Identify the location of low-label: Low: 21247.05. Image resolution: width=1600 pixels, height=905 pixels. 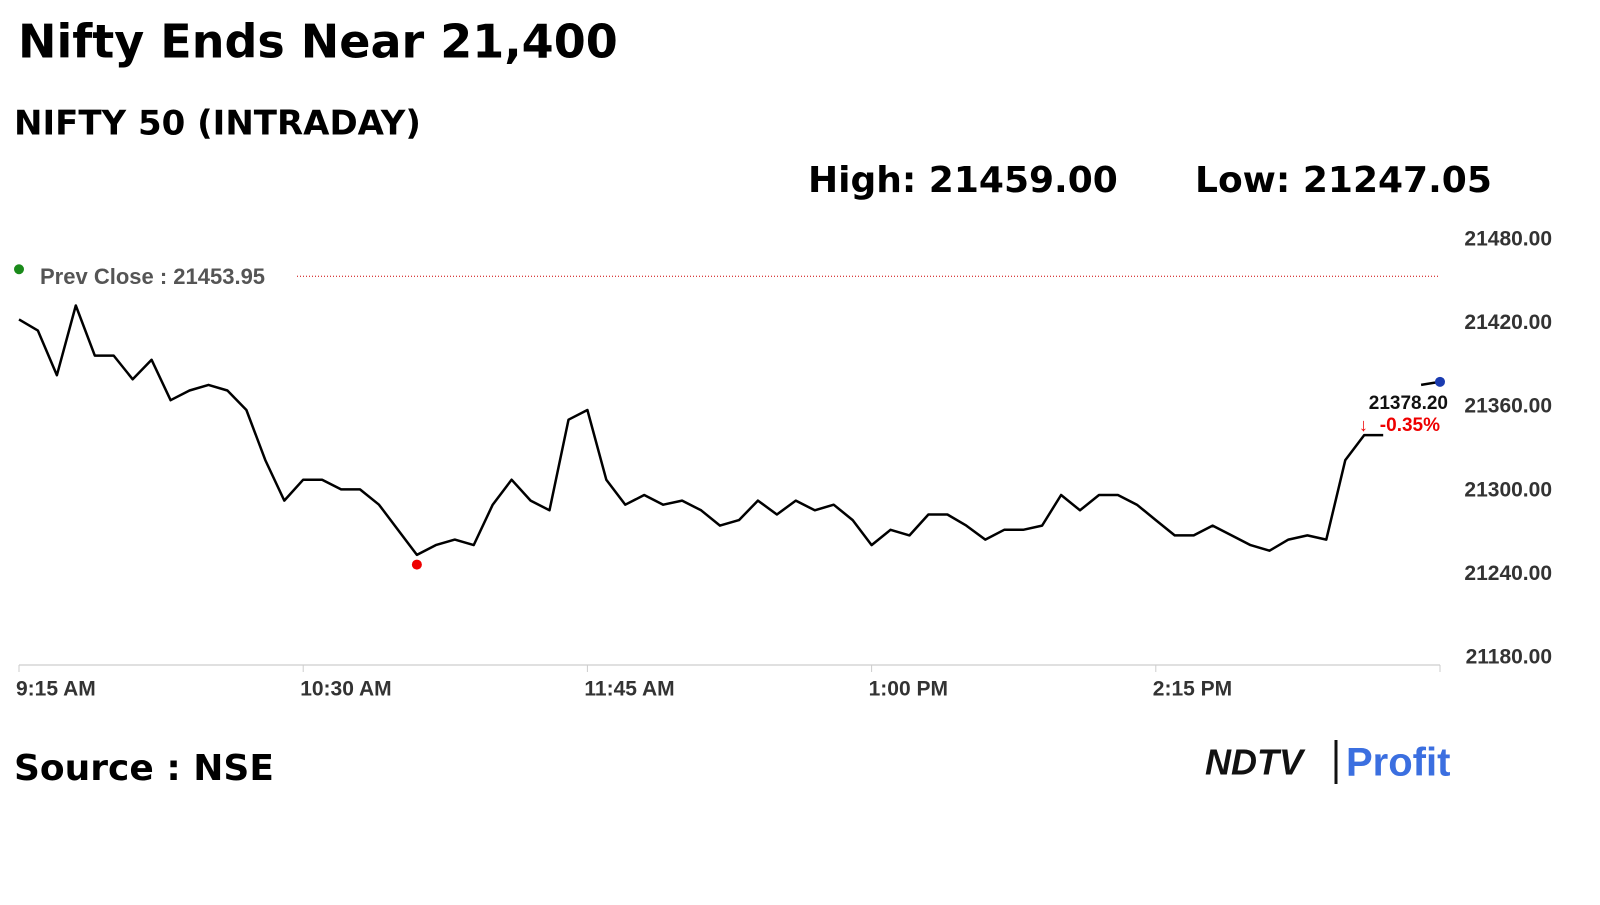
(1343, 180).